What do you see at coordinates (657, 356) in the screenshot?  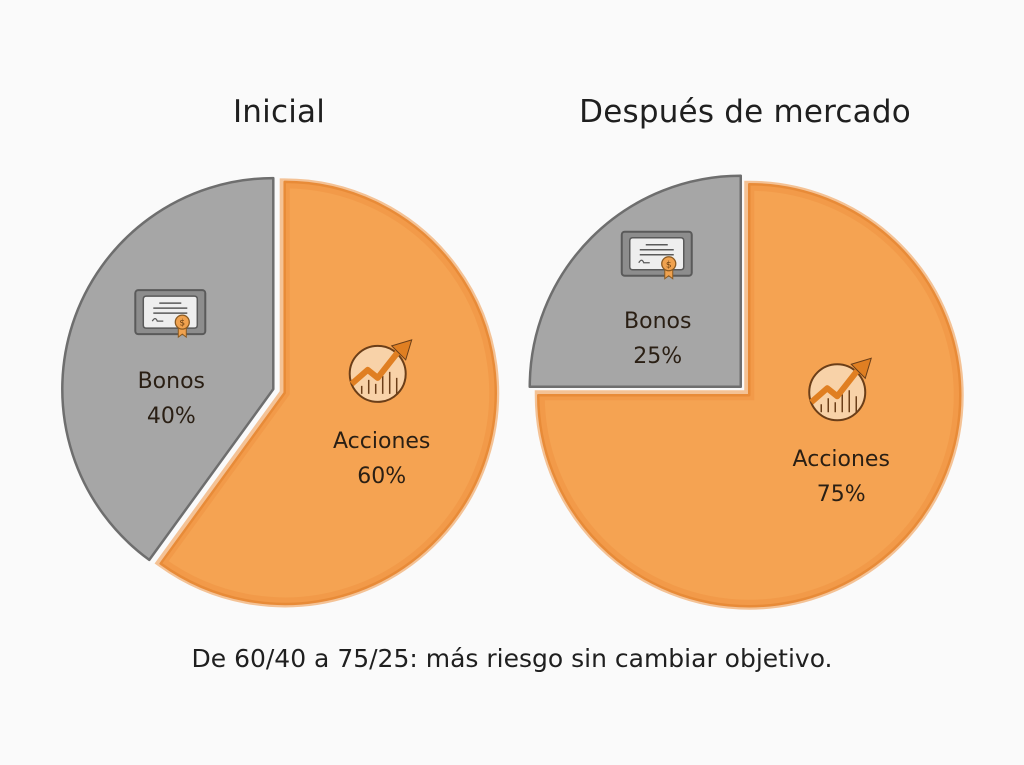 I see `slice-value-bonds: 25%` at bounding box center [657, 356].